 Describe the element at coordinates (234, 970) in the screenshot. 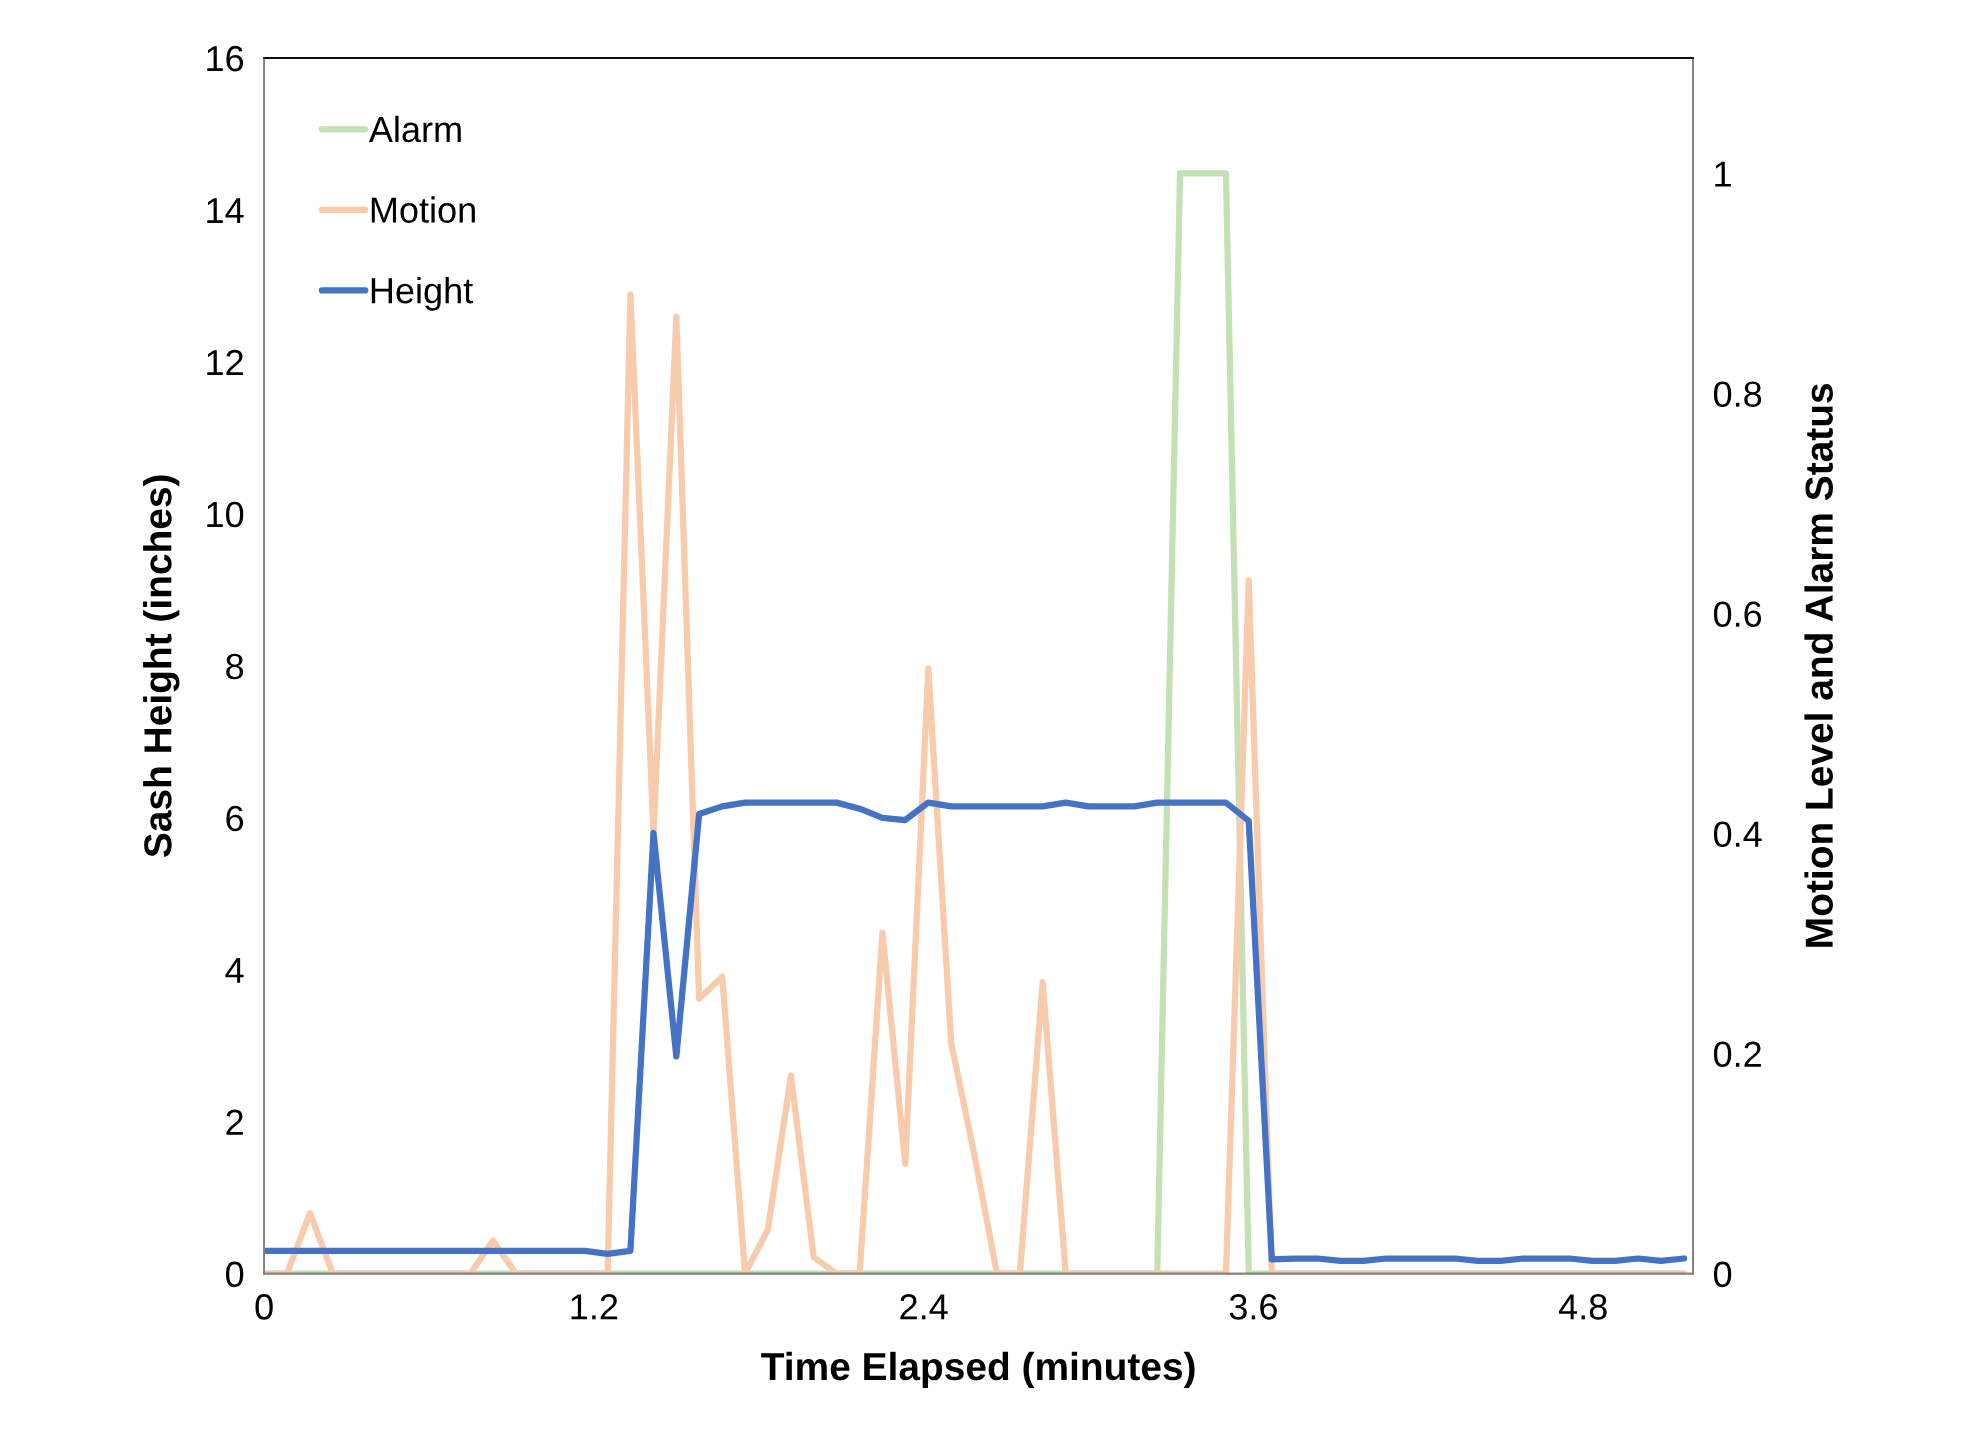

I see `y-tick-label: 4` at that location.